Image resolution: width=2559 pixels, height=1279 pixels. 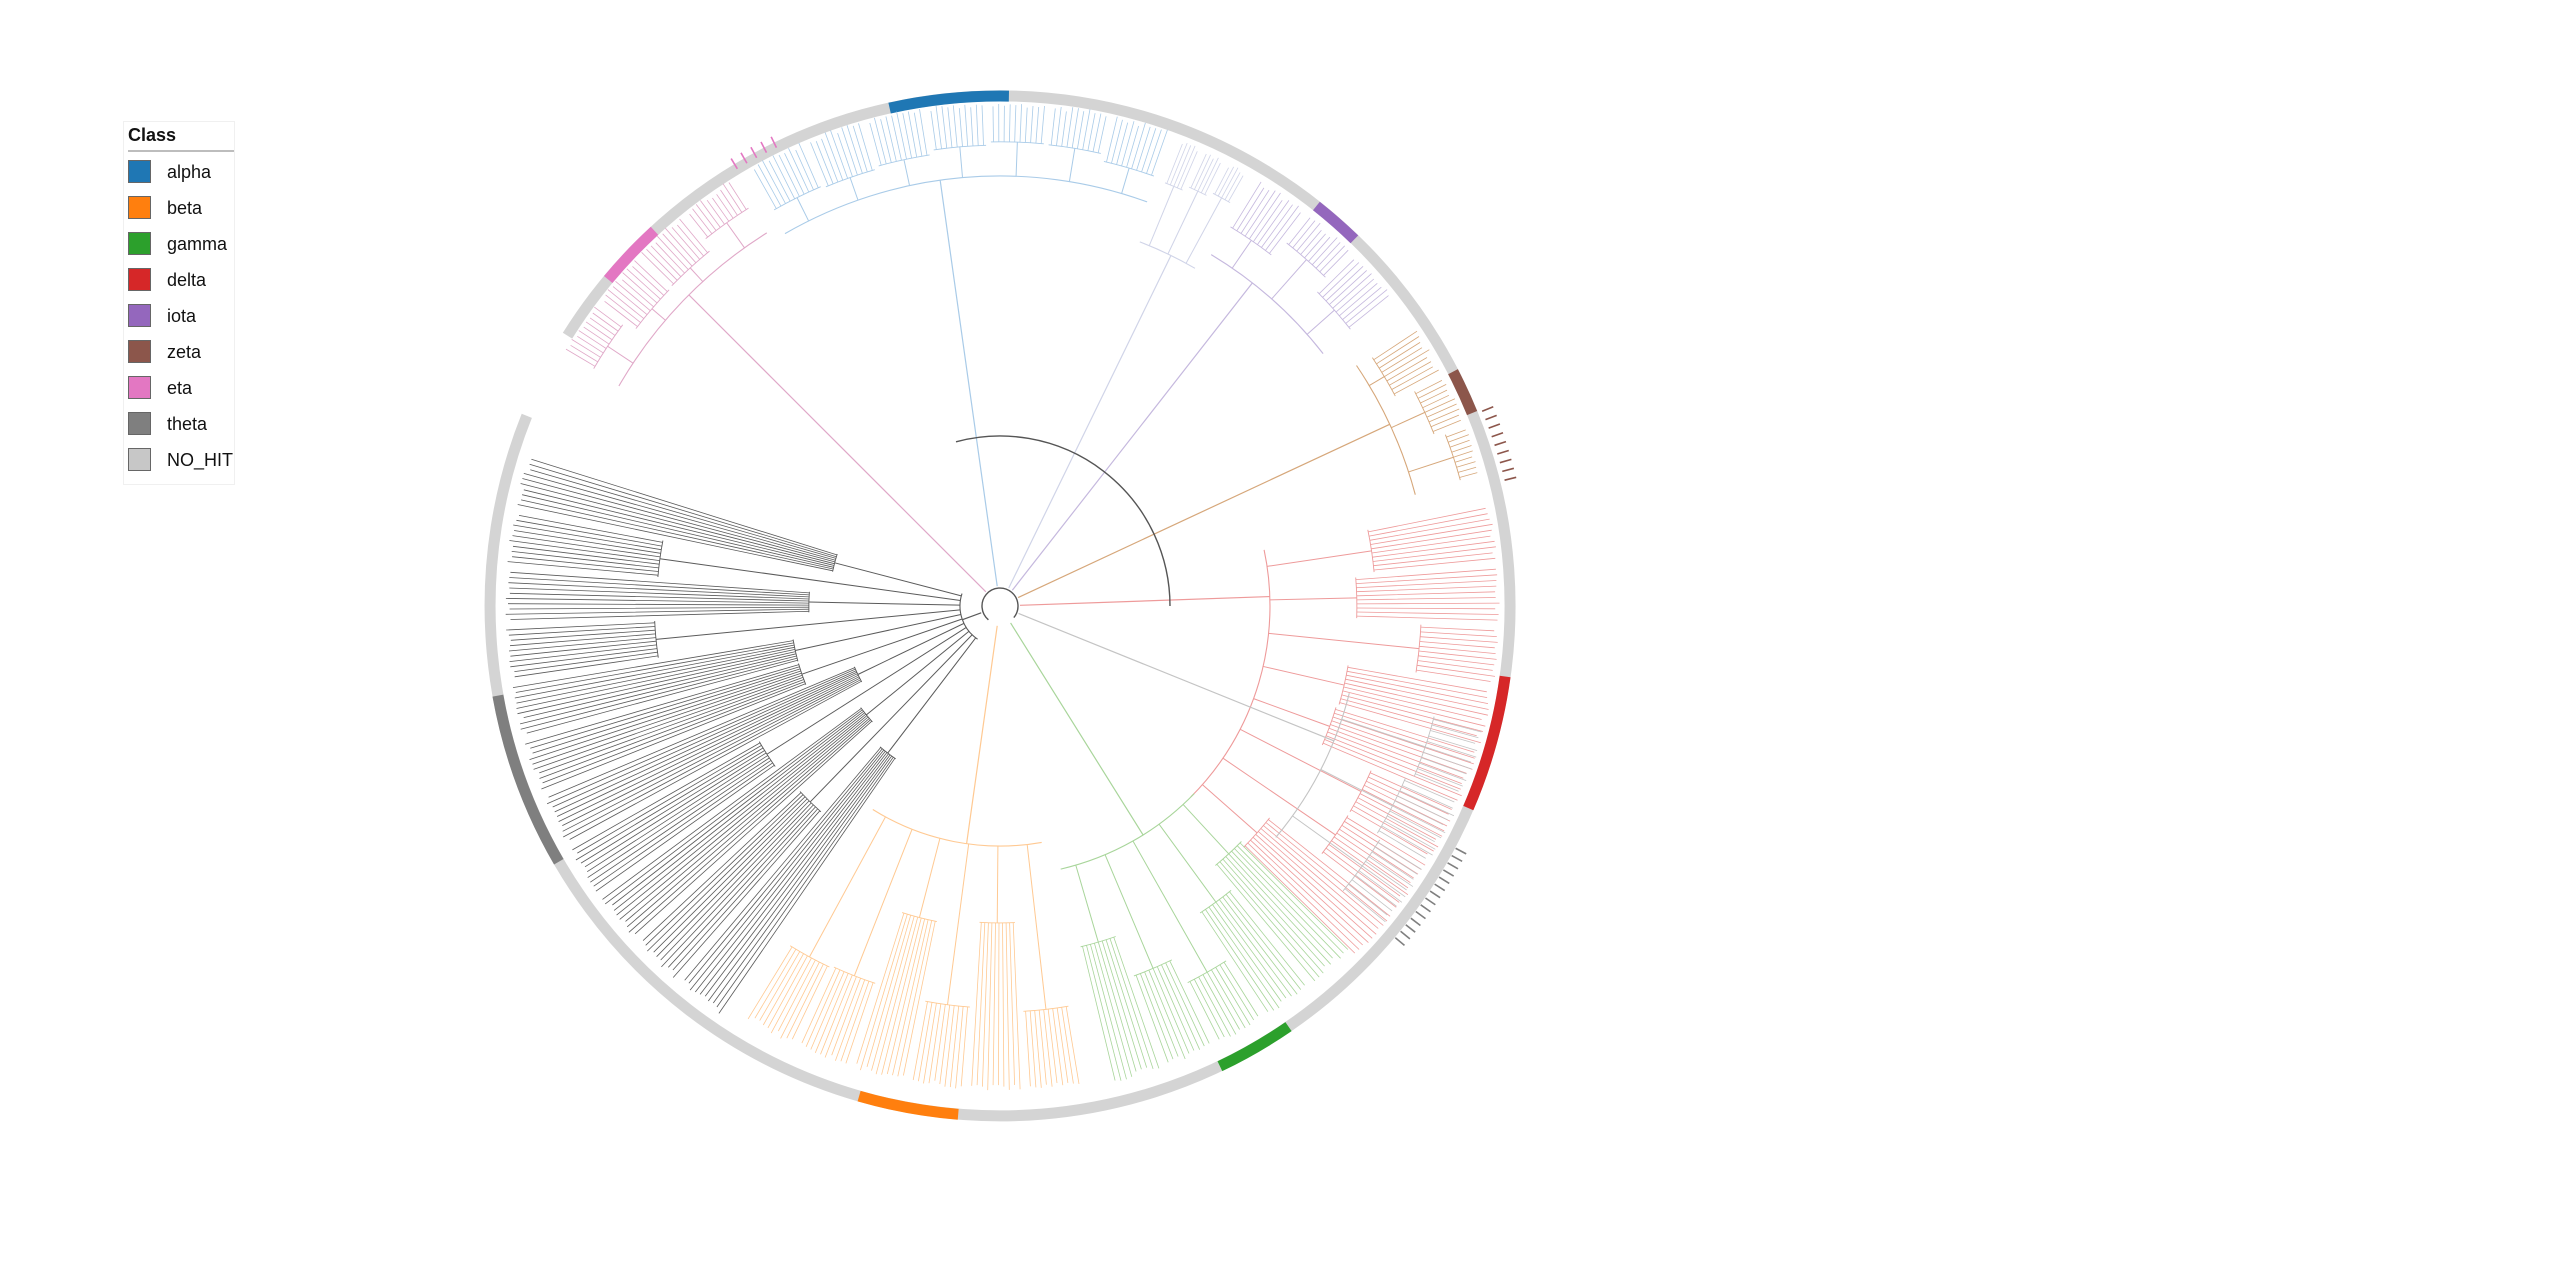 What do you see at coordinates (1063, 521) in the screenshot?
I see `internal-arc` at bounding box center [1063, 521].